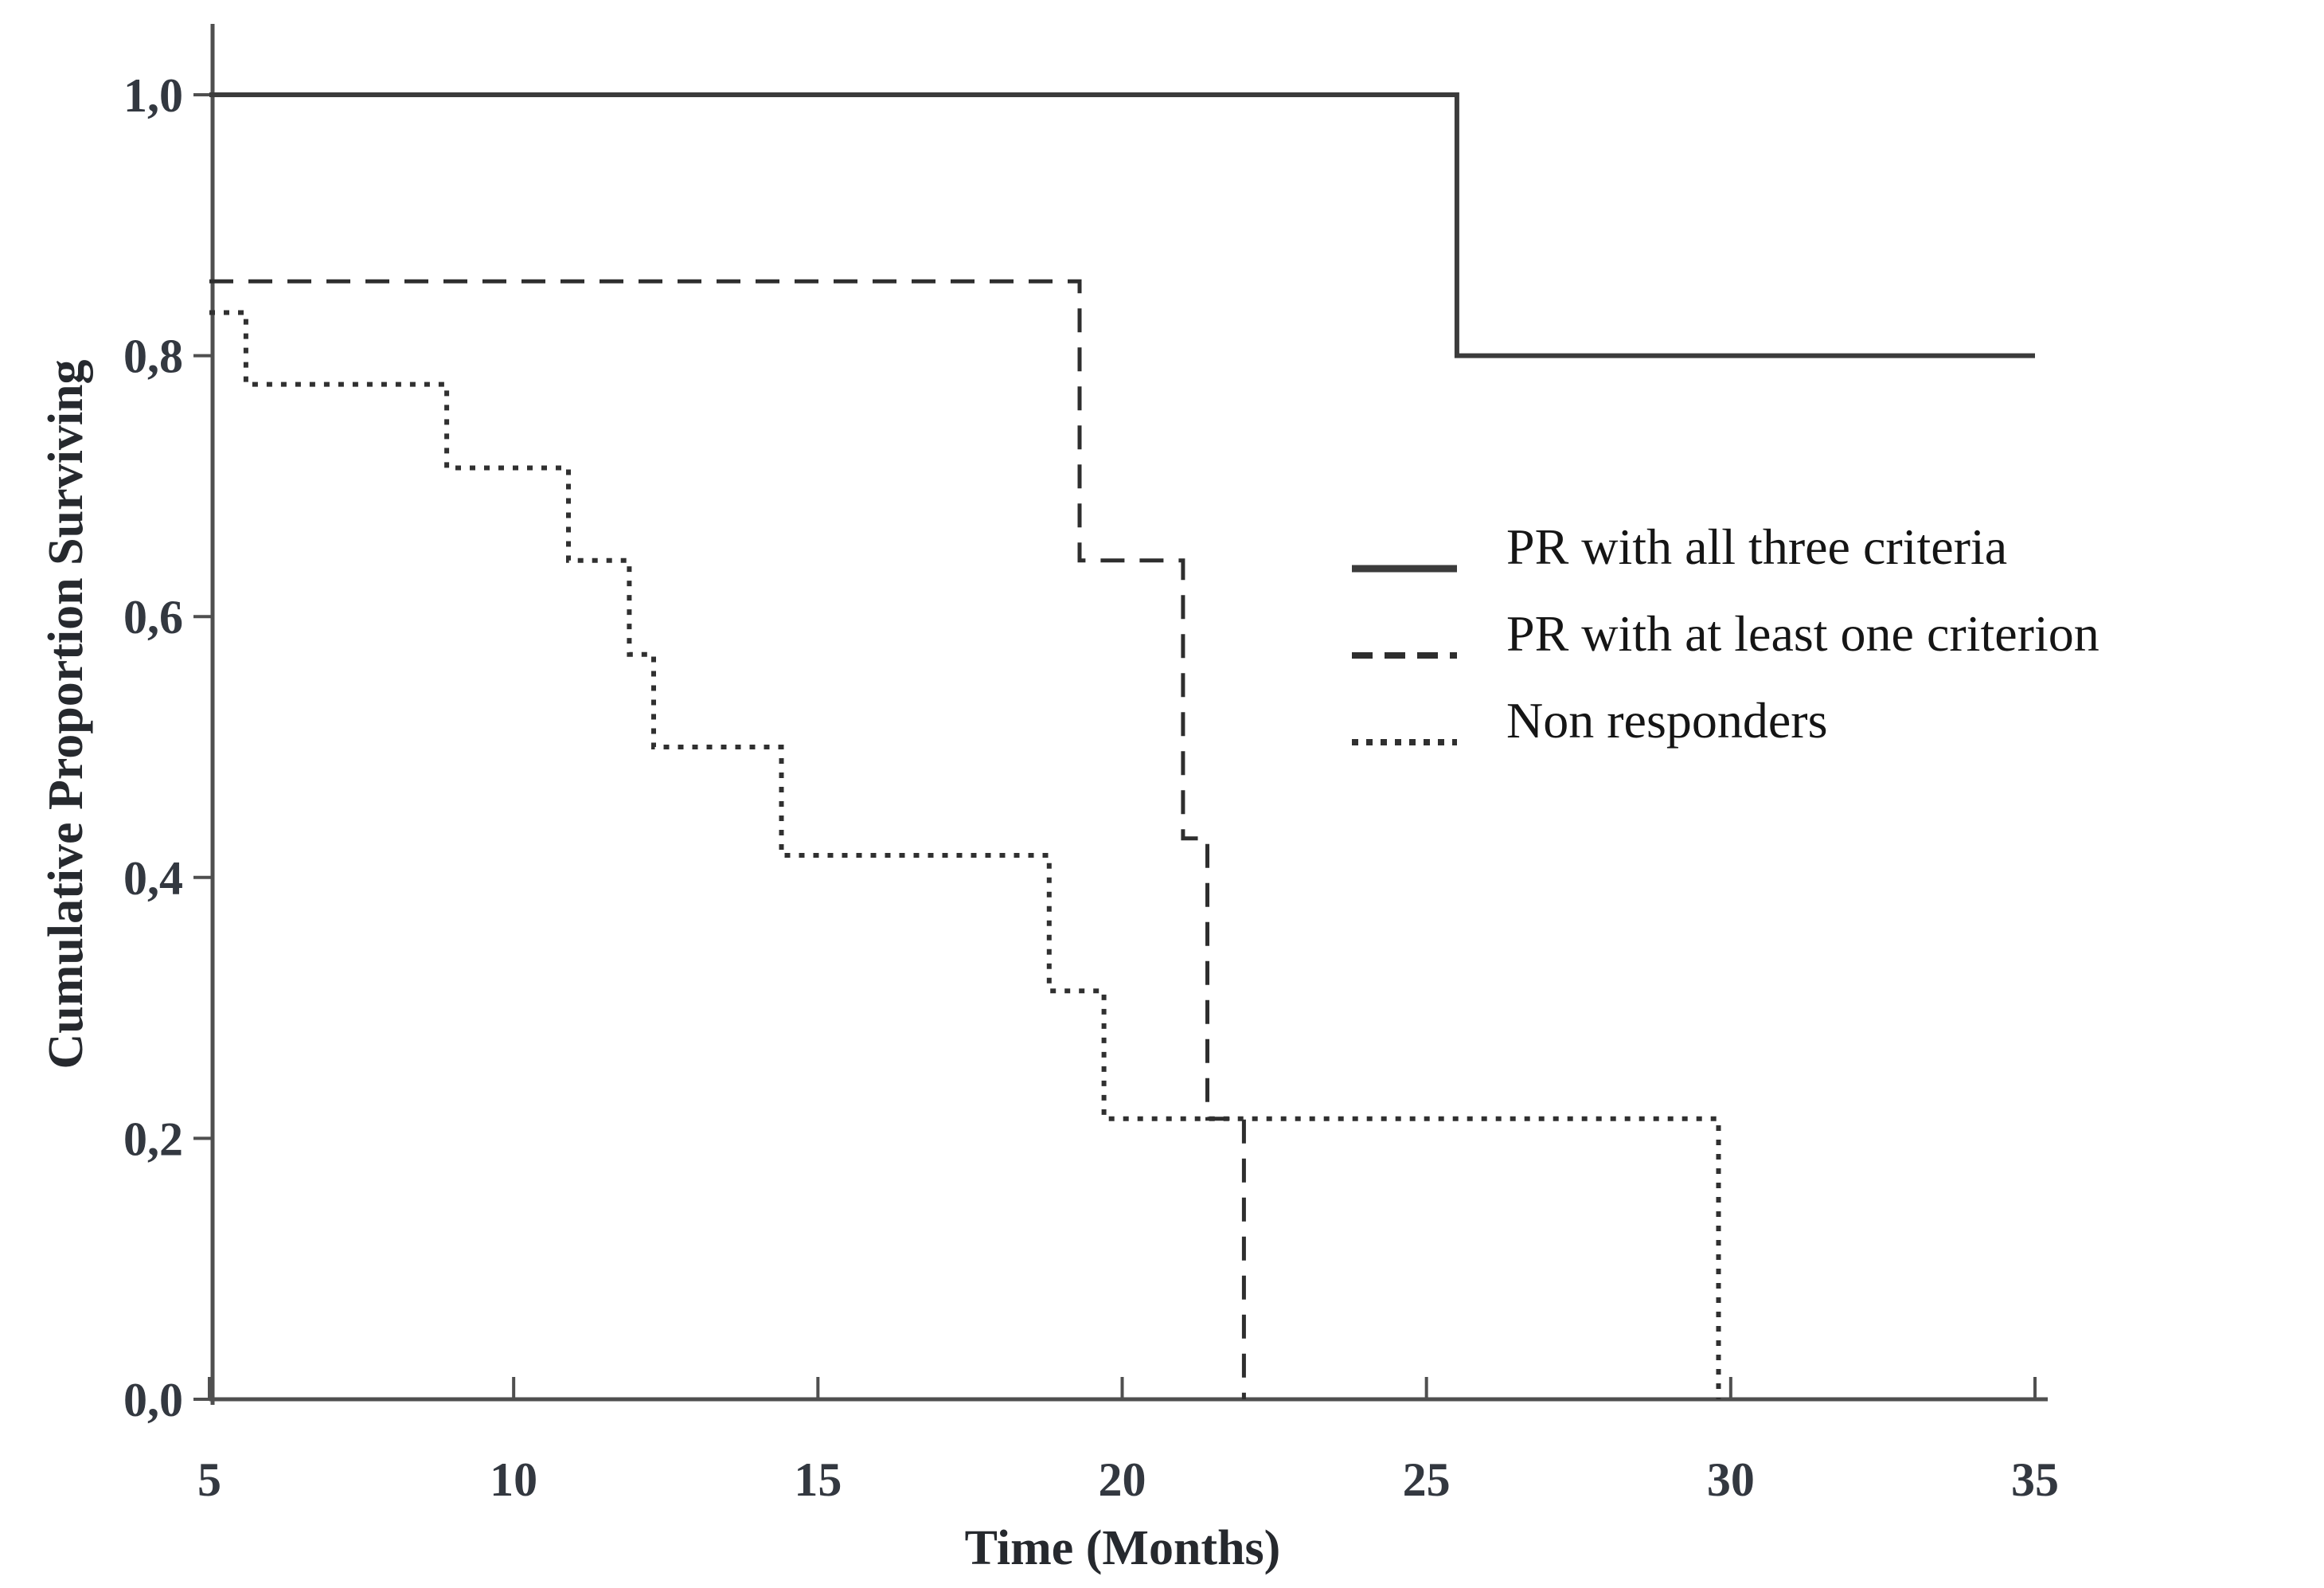 Image resolution: width=2324 pixels, height=1588 pixels. I want to click on x-axis-title: Time (Months), so click(1123, 1548).